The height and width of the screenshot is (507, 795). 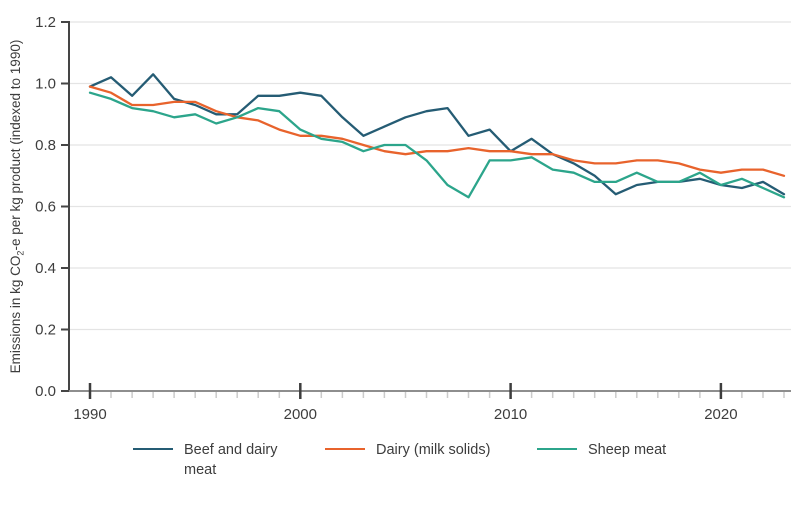 I want to click on y-axis-title-sub: 2, so click(x=20, y=253).